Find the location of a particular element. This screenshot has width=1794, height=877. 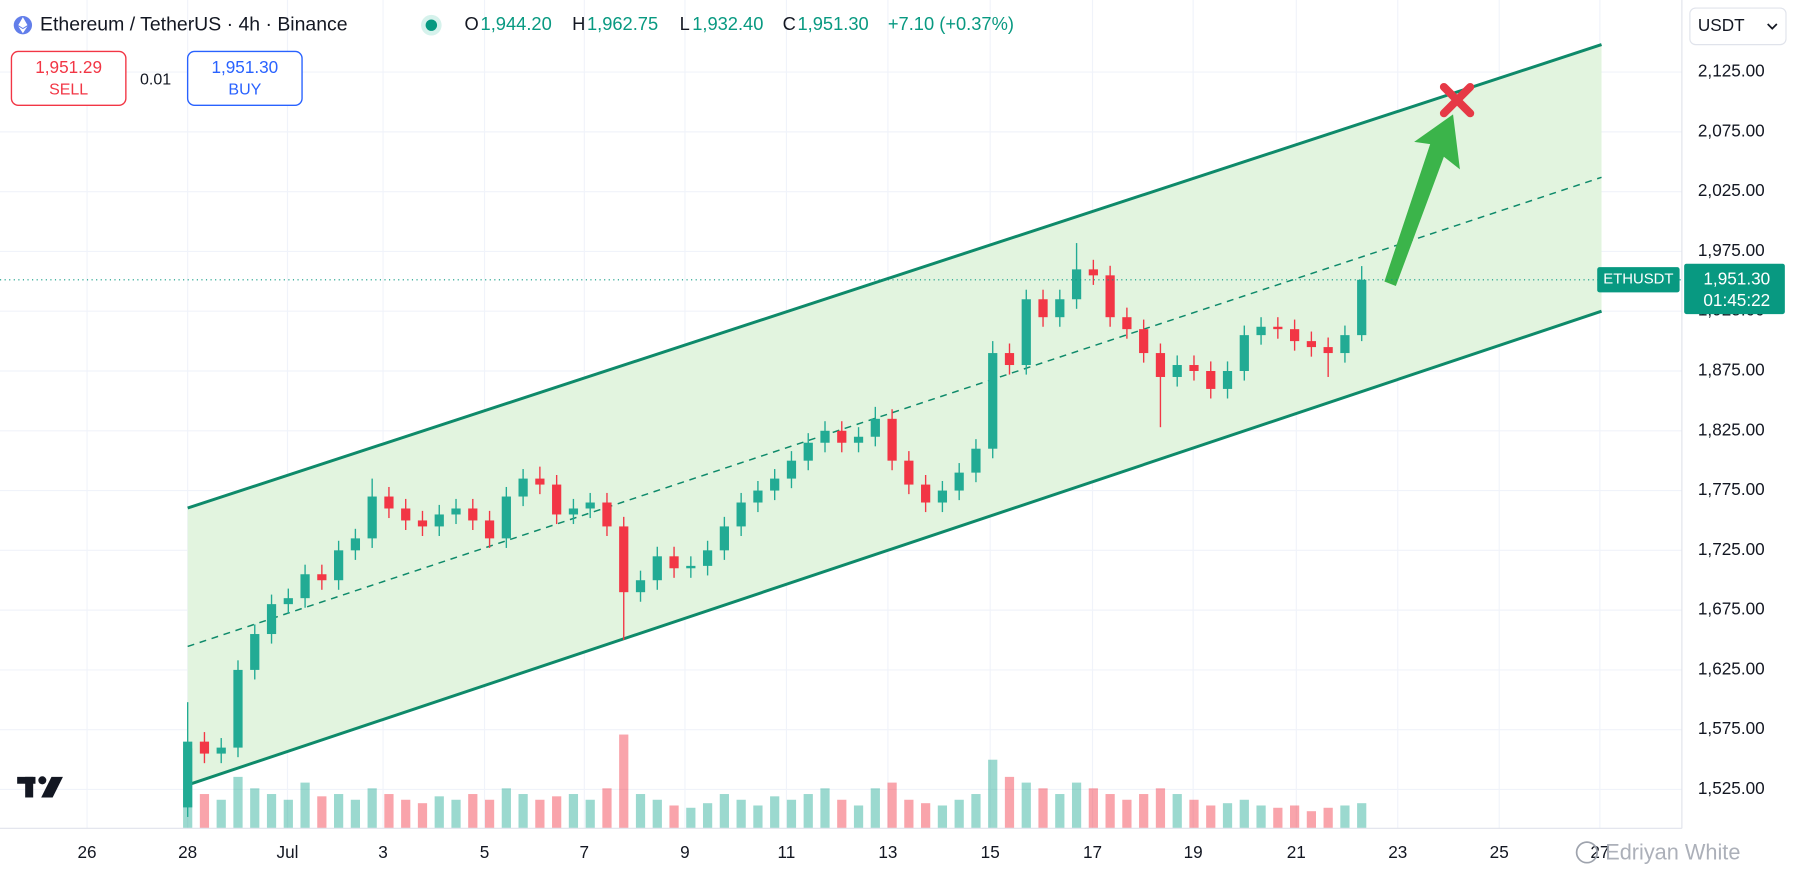

chart-title: Ethereum / TetherUS · 4h · Binance is located at coordinates (194, 24).